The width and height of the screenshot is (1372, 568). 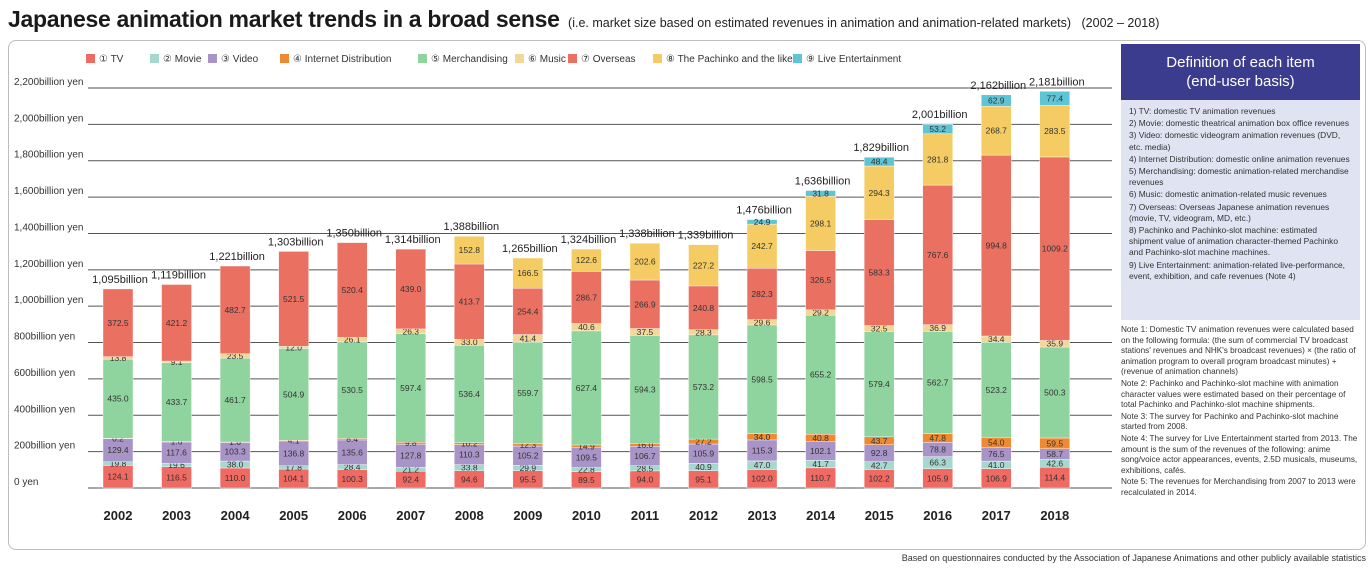 I want to click on y-tick-label: 800billion yen, so click(x=44, y=337).